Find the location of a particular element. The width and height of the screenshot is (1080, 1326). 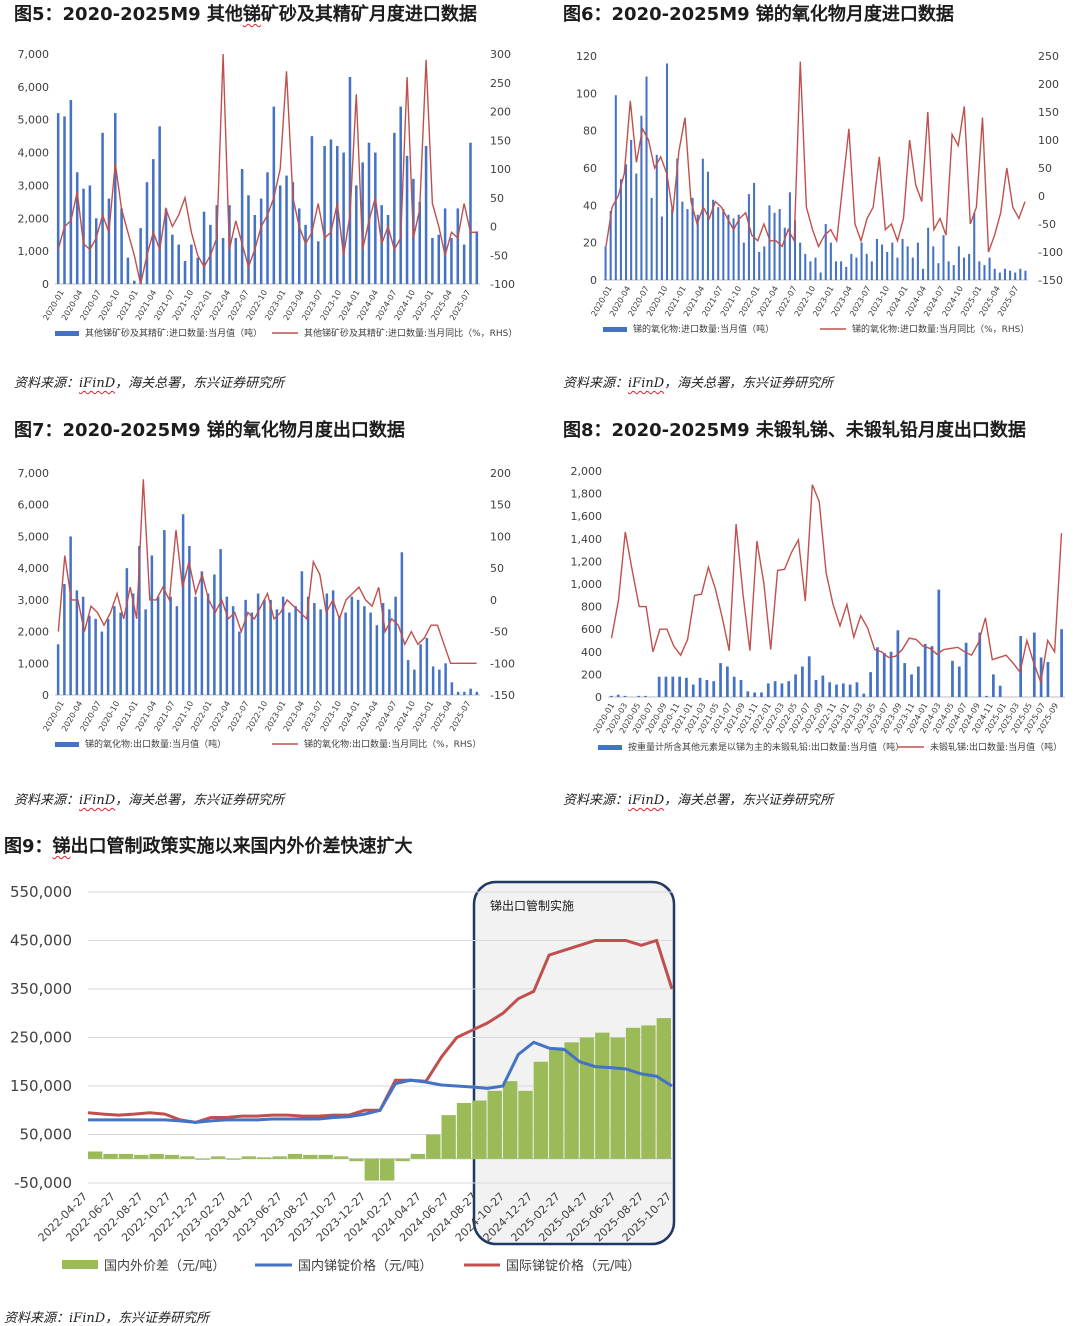

fig6-ytick: 60 is located at coordinates (590, 168).